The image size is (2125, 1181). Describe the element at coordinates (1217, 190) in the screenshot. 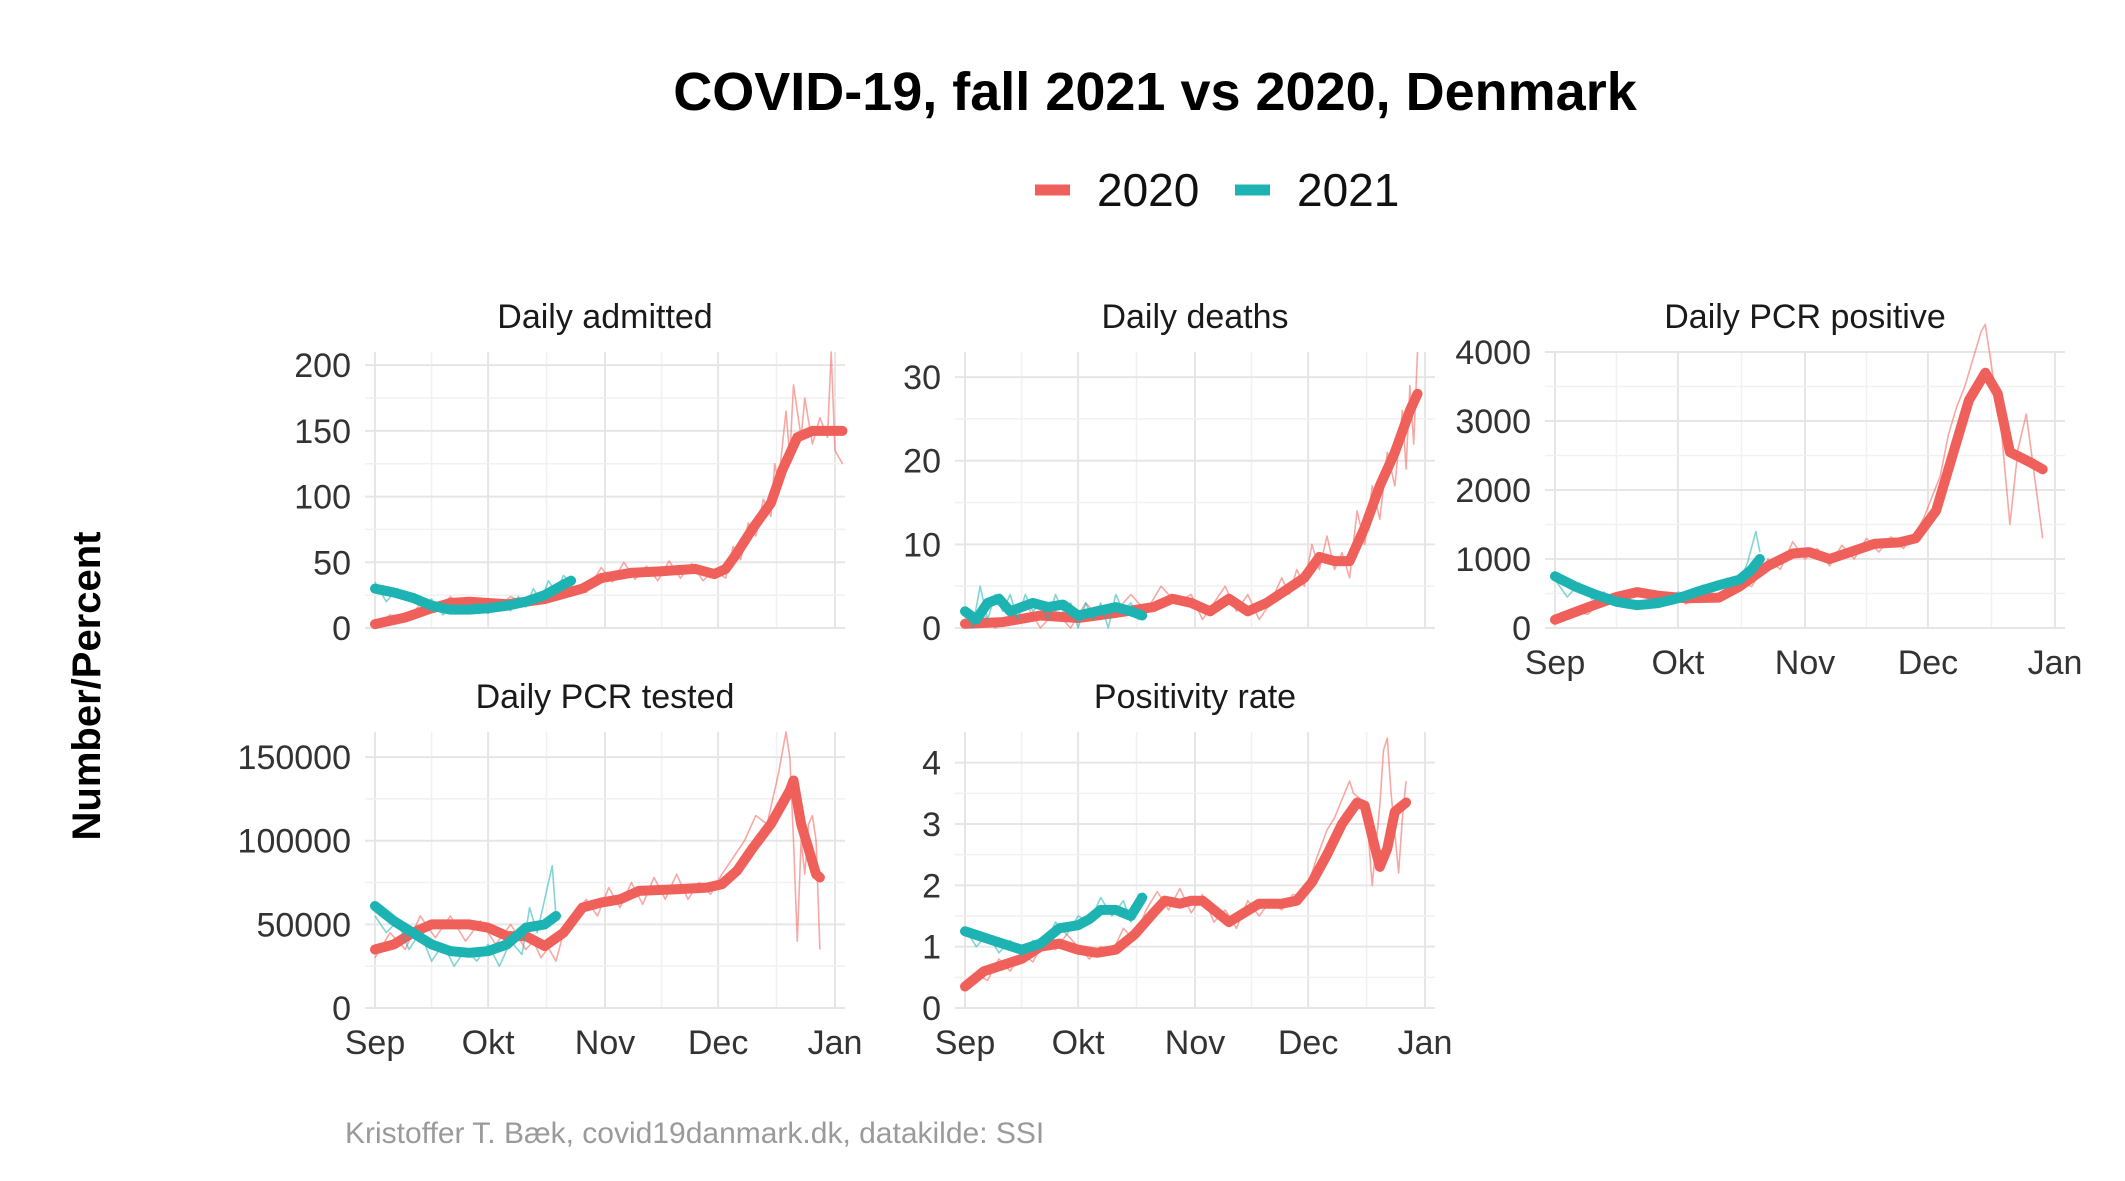

I see `legend: 2020 2021` at that location.